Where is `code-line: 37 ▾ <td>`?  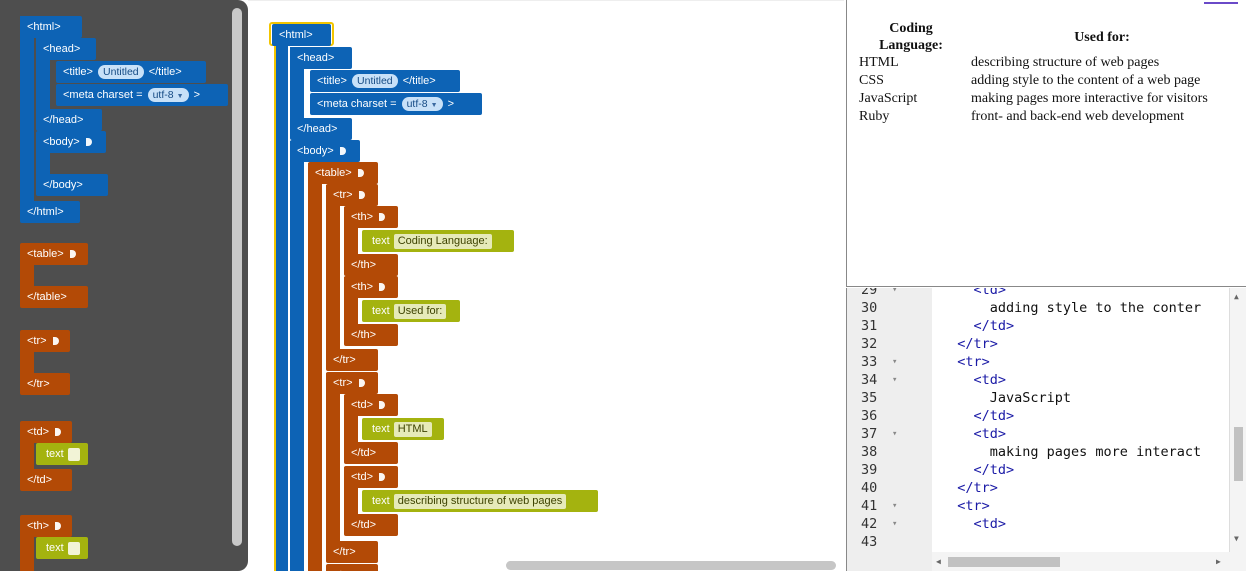 code-line: 37 ▾ <td> is located at coordinates (1038, 434).